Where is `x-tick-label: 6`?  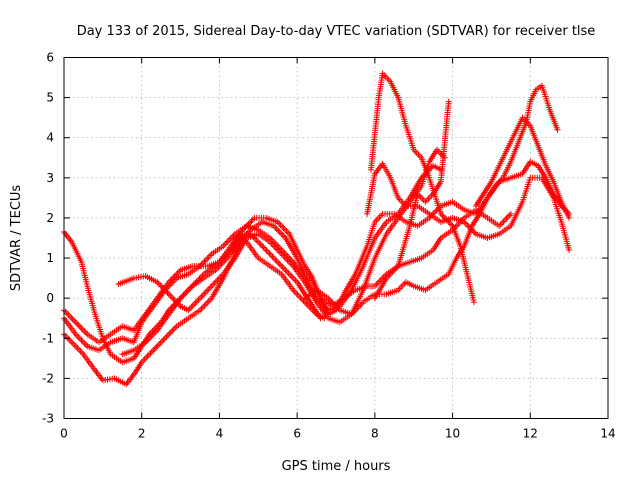 x-tick-label: 6 is located at coordinates (297, 434).